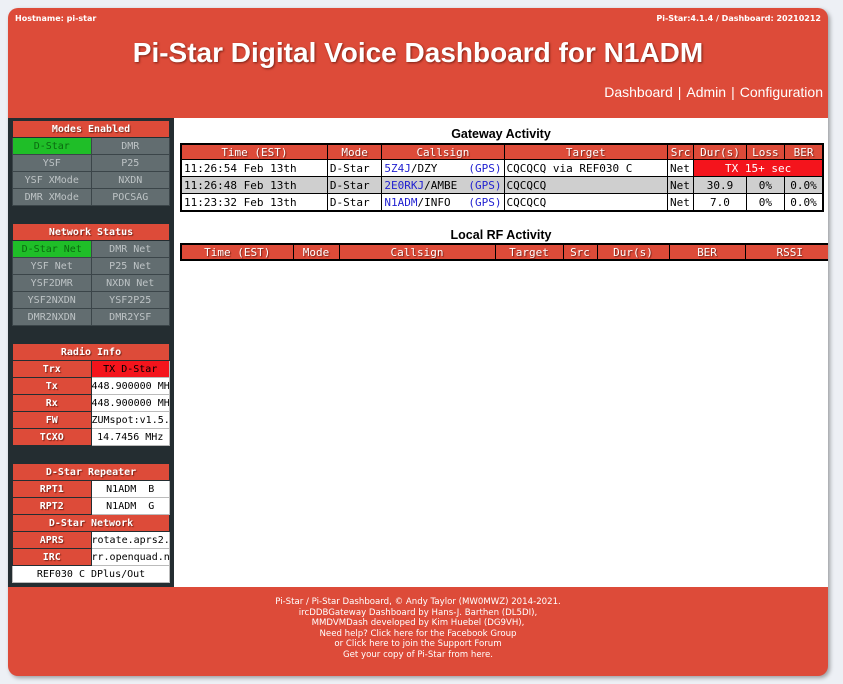  What do you see at coordinates (720, 202) in the screenshot?
I see `row-duration: 7.0` at bounding box center [720, 202].